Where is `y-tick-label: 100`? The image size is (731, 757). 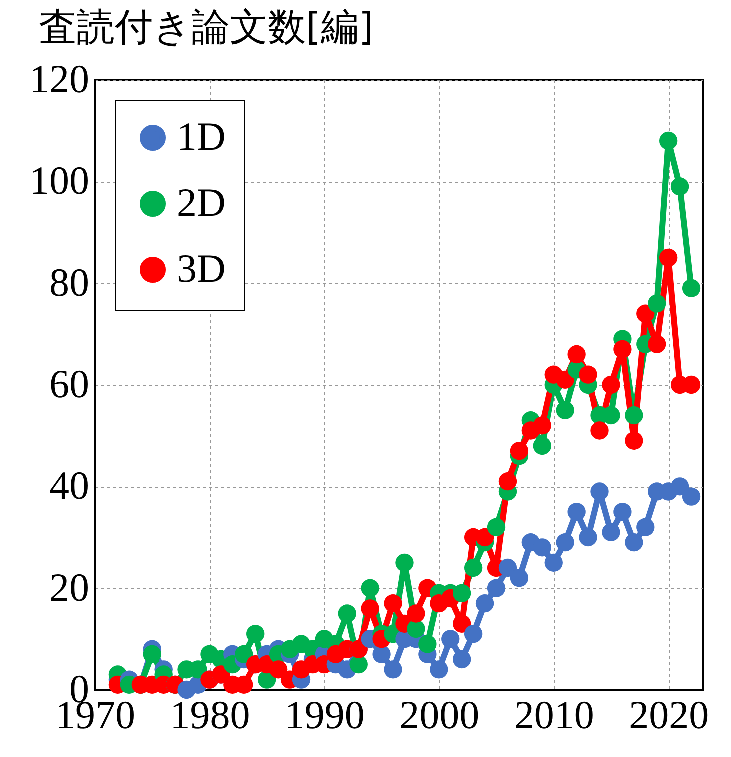
y-tick-label: 100 is located at coordinates (60, 181).